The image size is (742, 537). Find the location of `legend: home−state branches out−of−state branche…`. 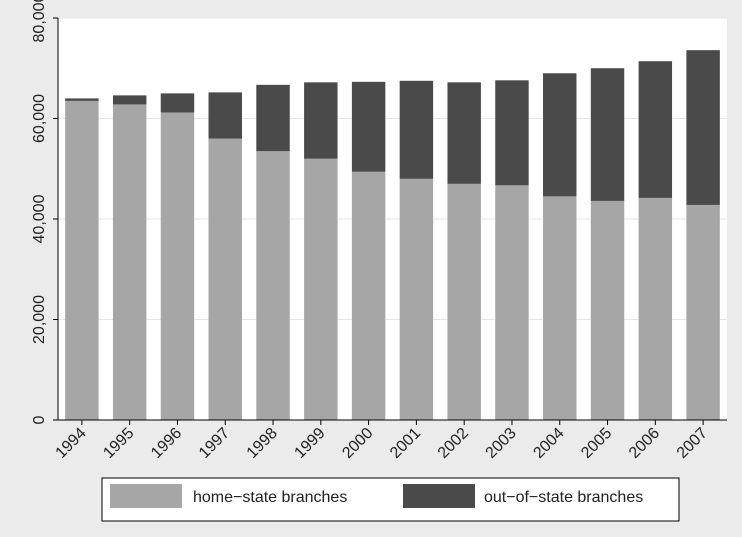

legend: home−state branches out−of−state branche… is located at coordinates (390, 499).